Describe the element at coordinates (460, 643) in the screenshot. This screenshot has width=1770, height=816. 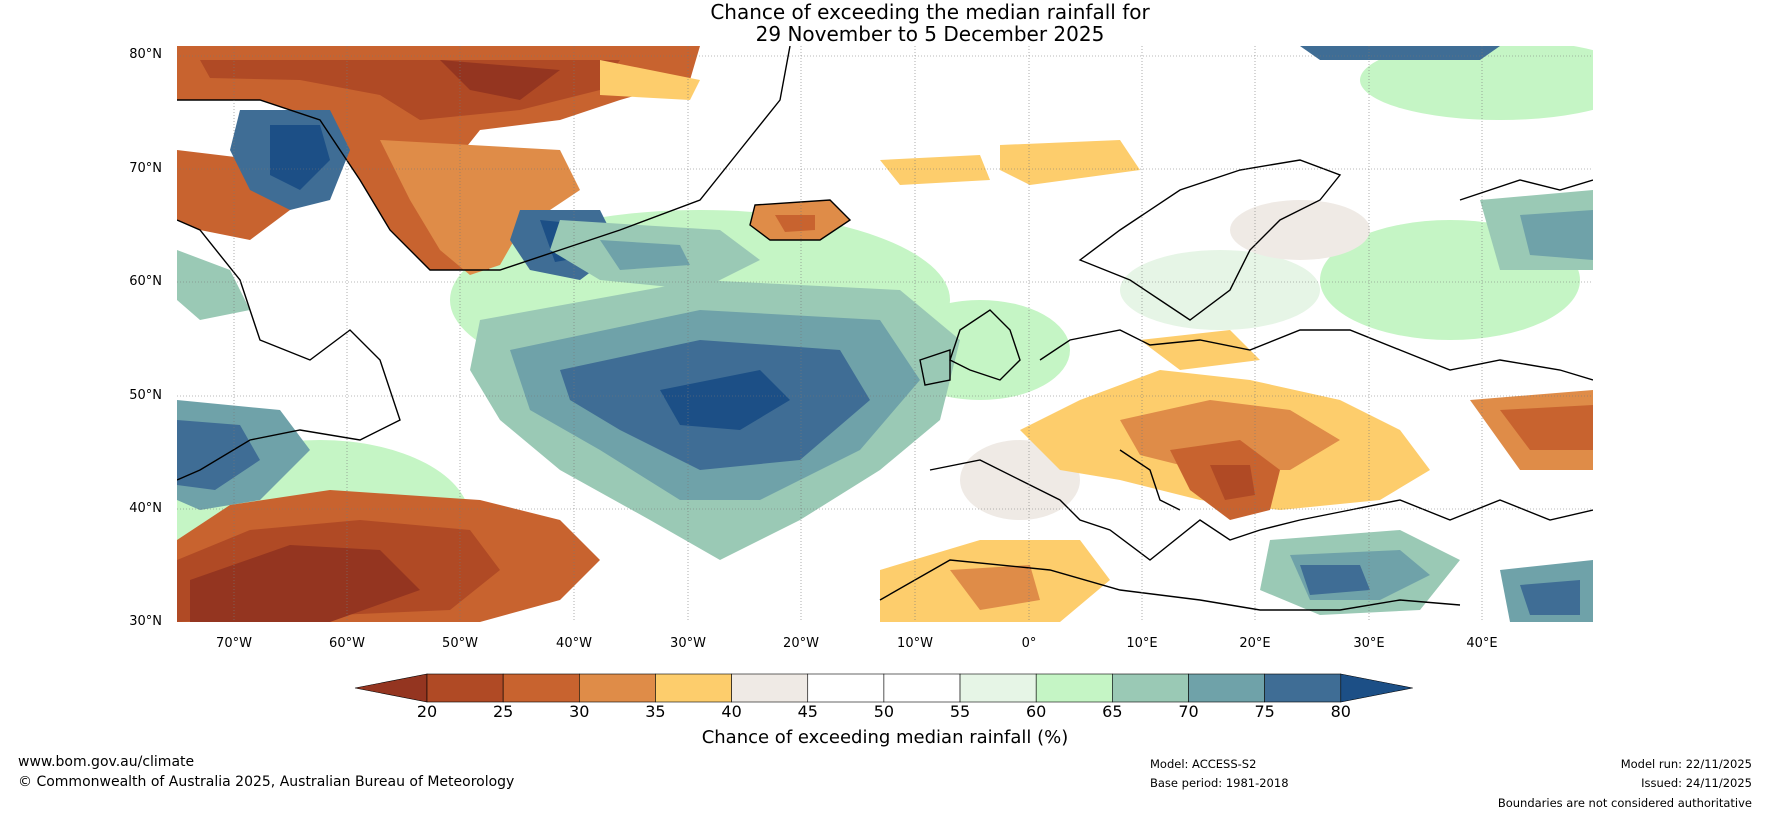
I see `lon-label: 50°W` at that location.